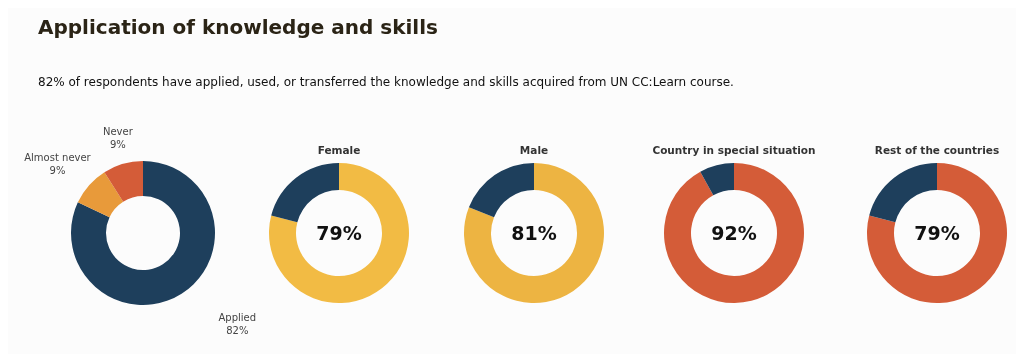 The image size is (1024, 362). I want to click on text: 82% of respondents have applied, used, or transferred the knowledge and skills acquired from UN CC:Learn course., so click(386, 82).